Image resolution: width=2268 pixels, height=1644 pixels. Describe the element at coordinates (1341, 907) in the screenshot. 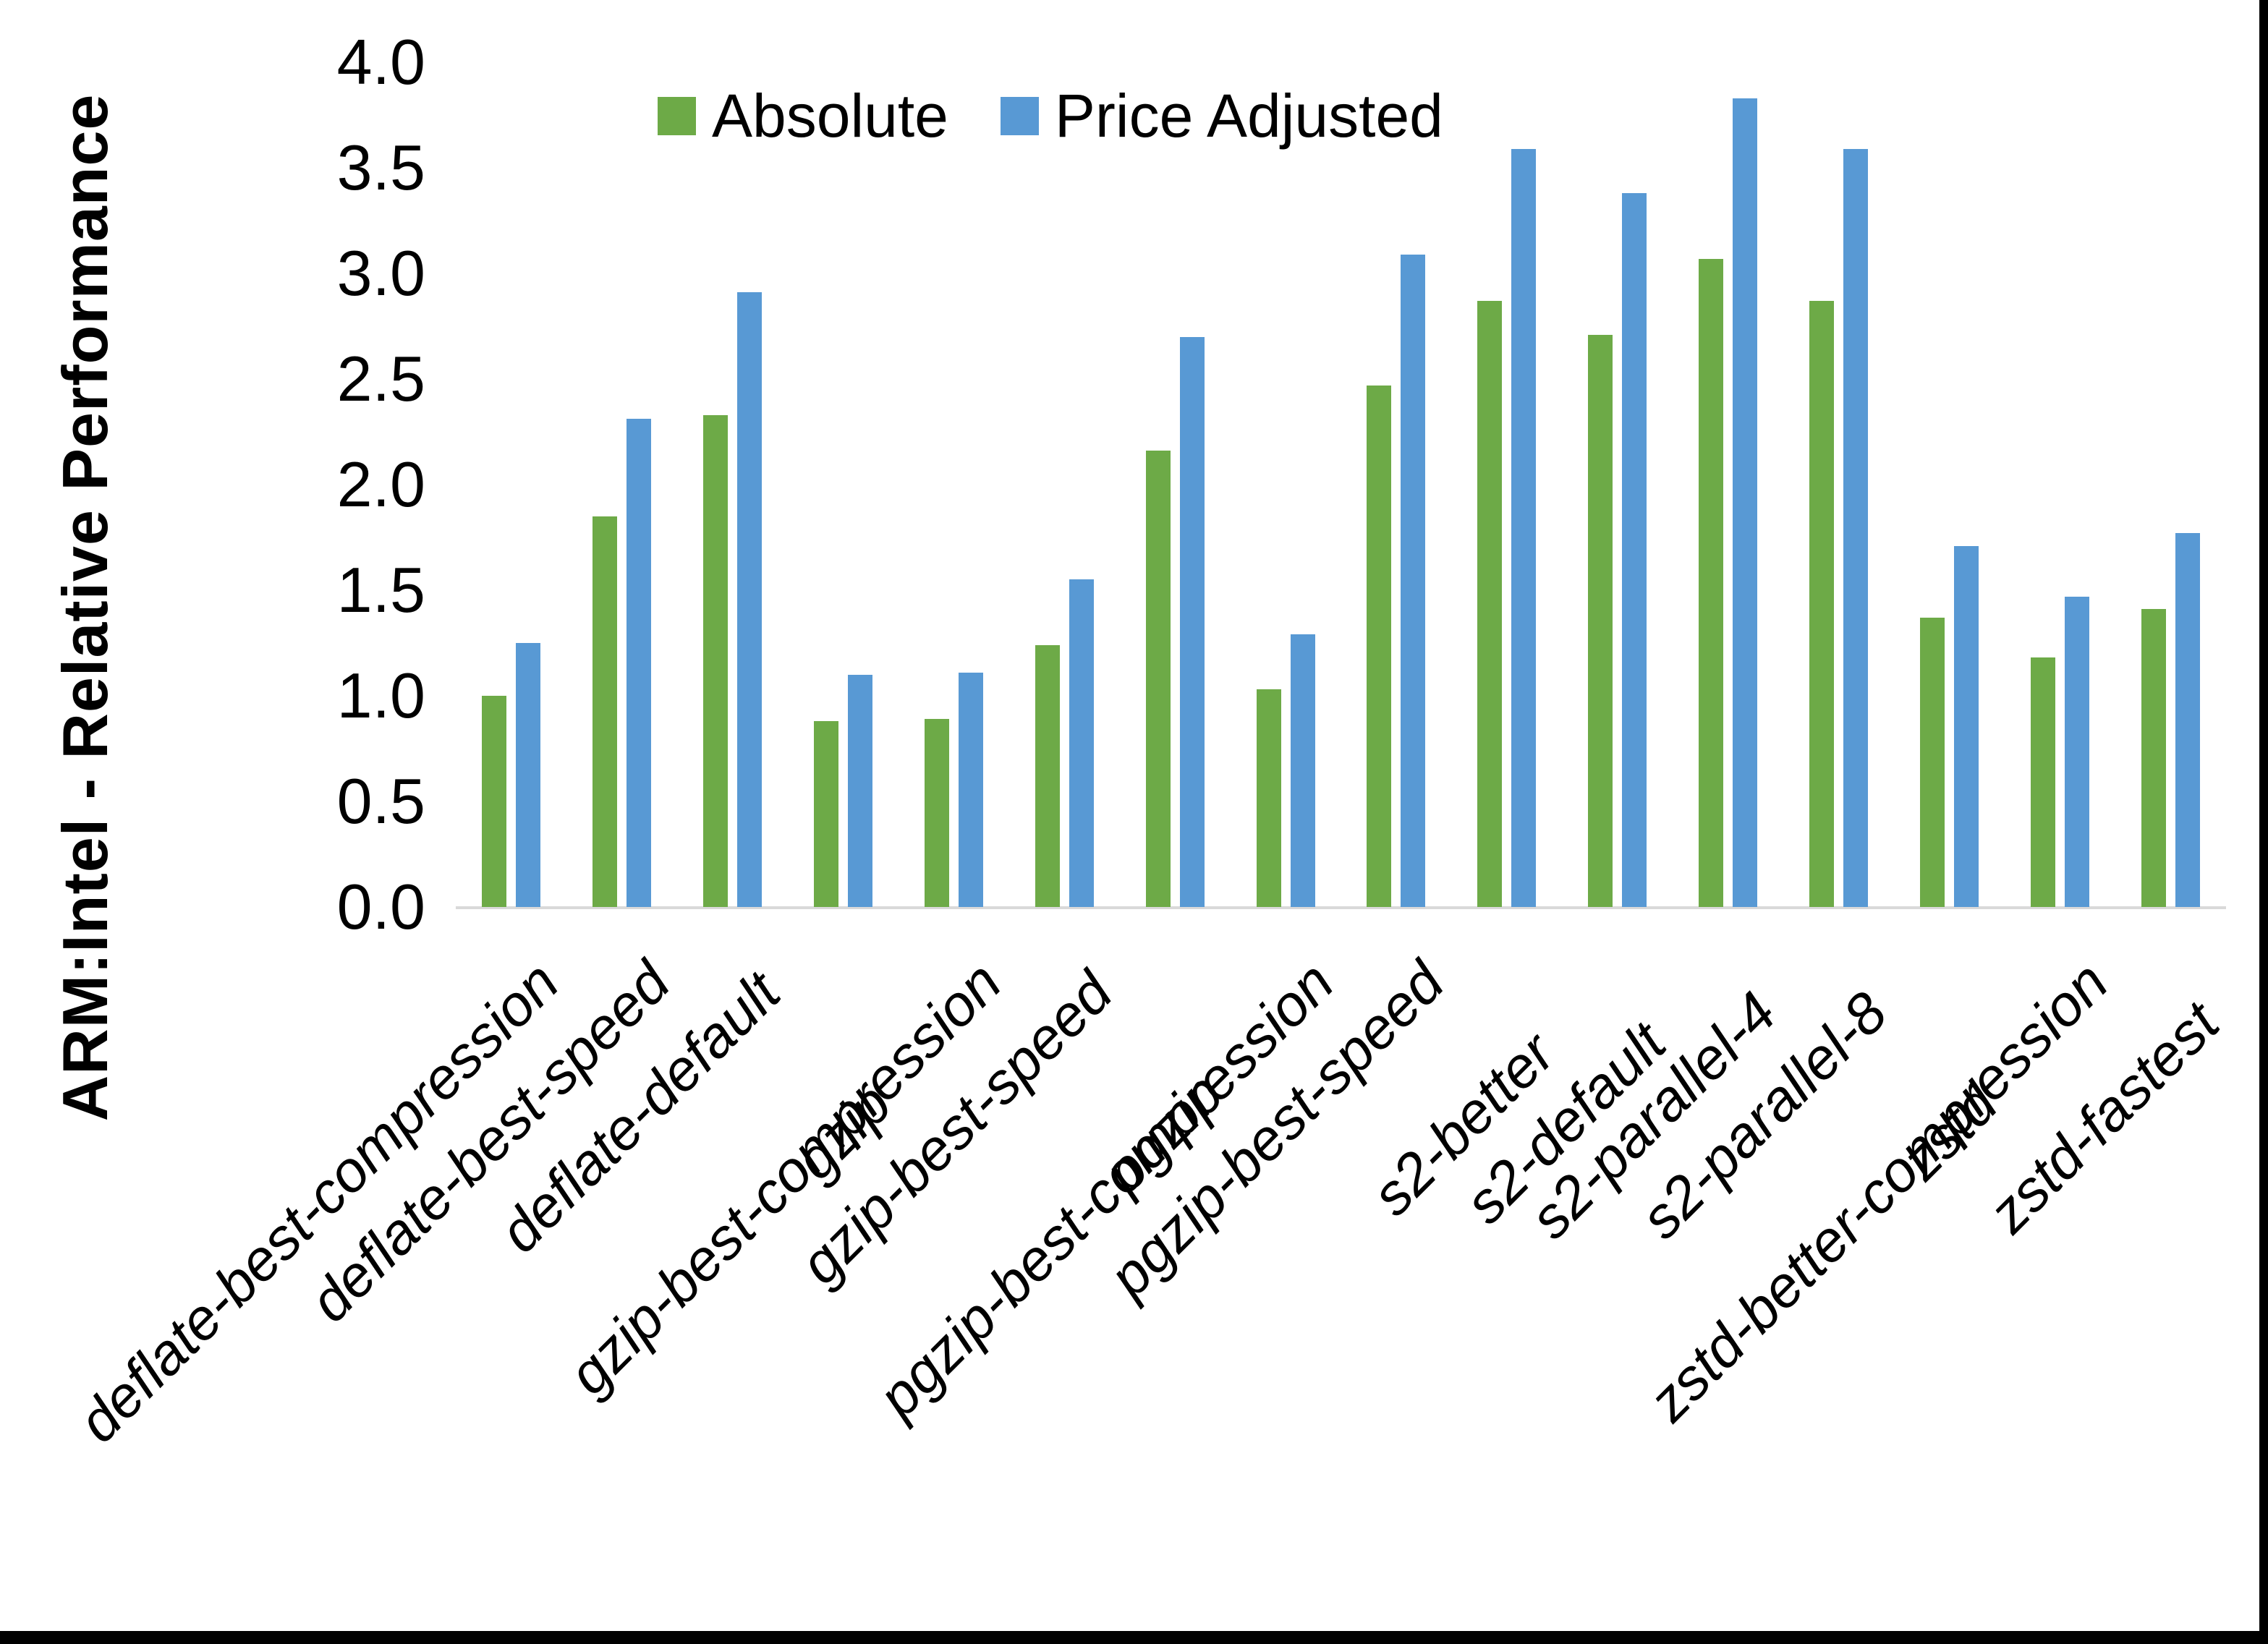

I see `x-axis-line` at that location.